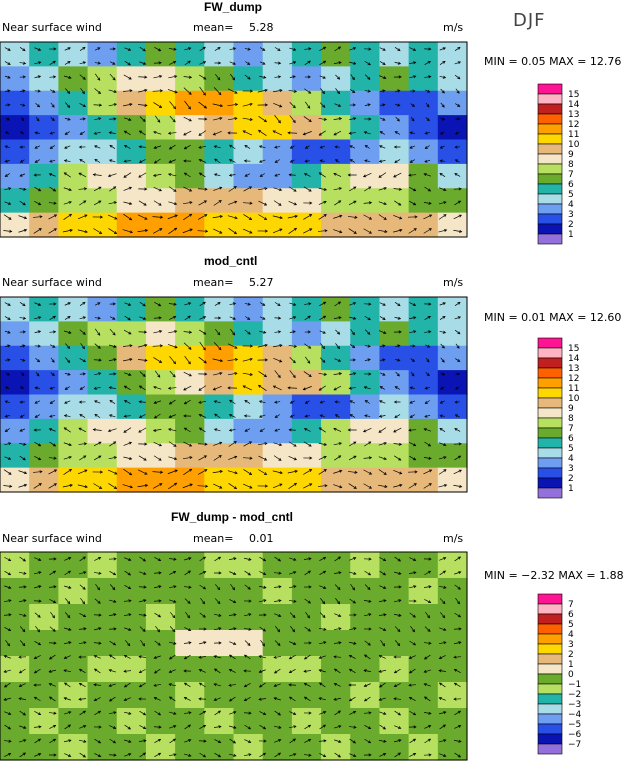 This screenshot has height=763, width=633. I want to click on colorbar-tick-label: 10, so click(574, 145).